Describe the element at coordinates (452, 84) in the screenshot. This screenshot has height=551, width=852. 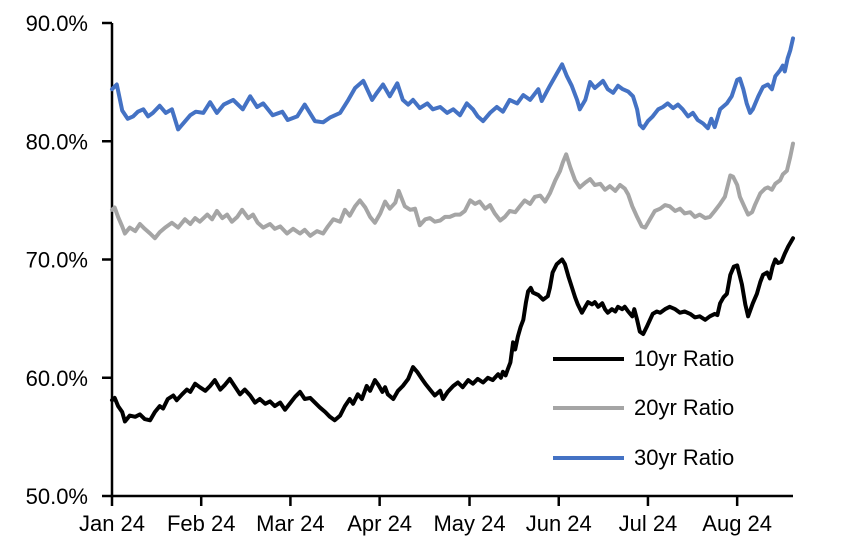
I see `series-line-30yr-ratio` at that location.